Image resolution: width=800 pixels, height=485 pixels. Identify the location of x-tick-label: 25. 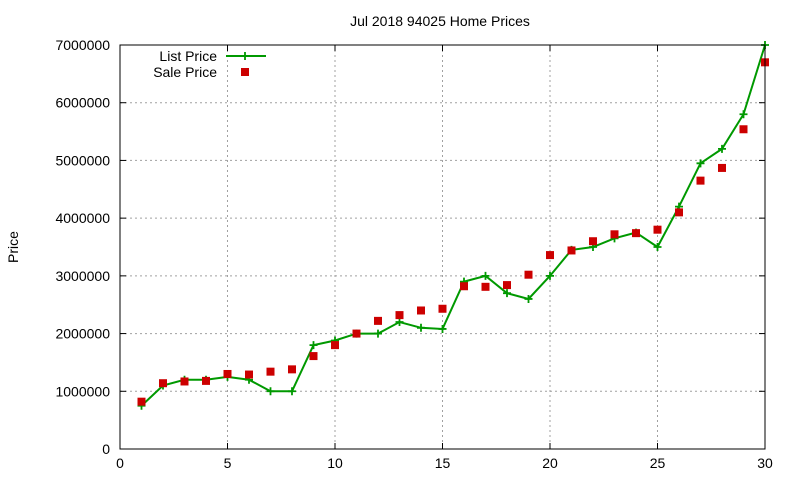
(658, 463).